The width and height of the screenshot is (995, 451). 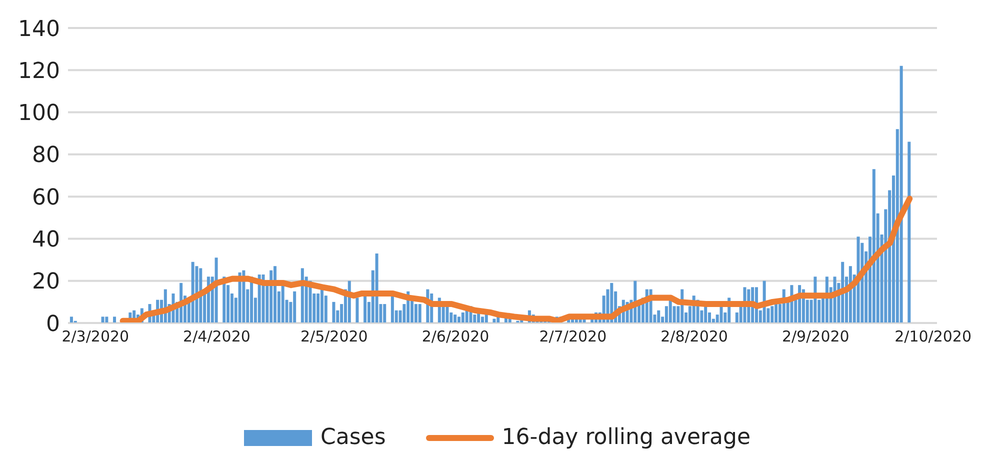 I want to click on x-tick-label: 2/4/2020, so click(x=216, y=337).